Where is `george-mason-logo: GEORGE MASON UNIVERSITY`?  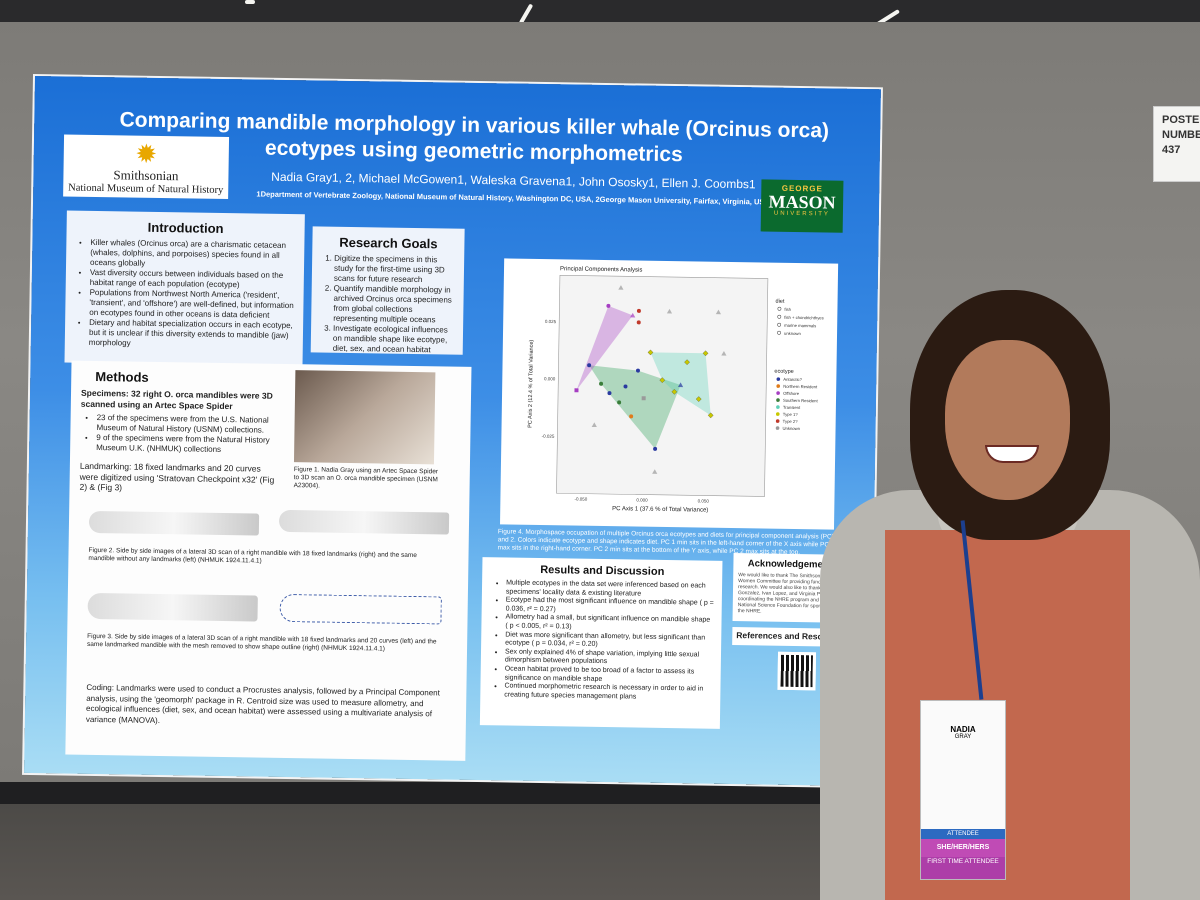
george-mason-logo: GEORGE MASON UNIVERSITY is located at coordinates (802, 206).